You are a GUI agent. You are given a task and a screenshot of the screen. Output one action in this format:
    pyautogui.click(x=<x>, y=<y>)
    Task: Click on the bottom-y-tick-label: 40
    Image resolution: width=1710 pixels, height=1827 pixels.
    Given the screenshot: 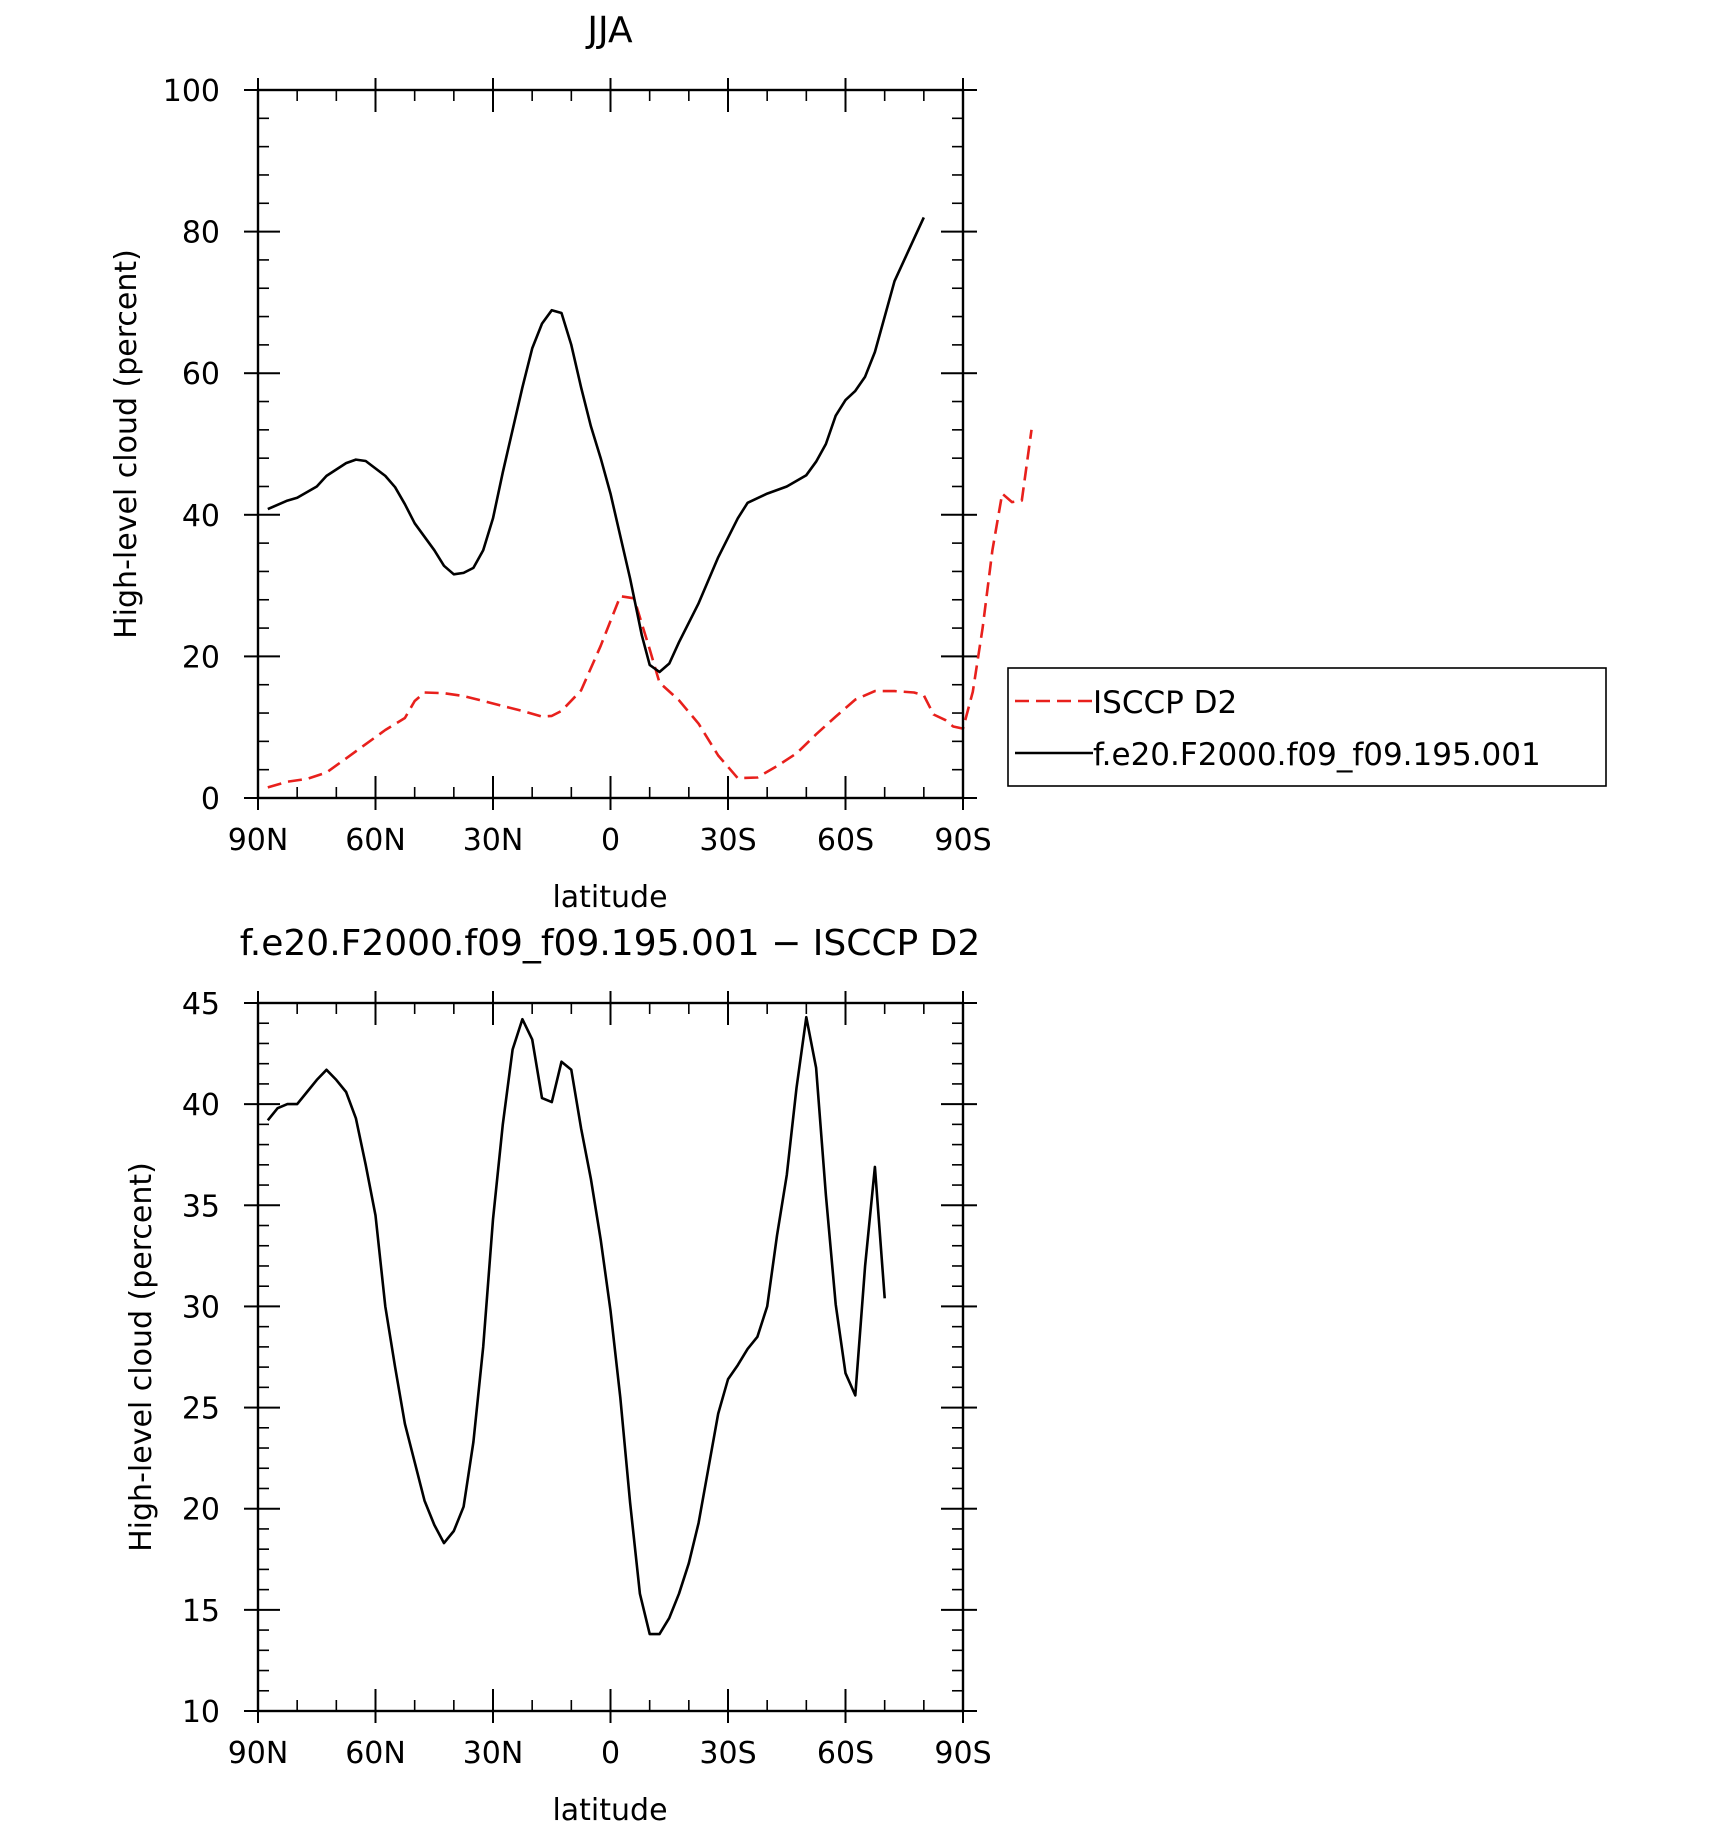 What is the action you would take?
    pyautogui.click(x=201, y=1105)
    